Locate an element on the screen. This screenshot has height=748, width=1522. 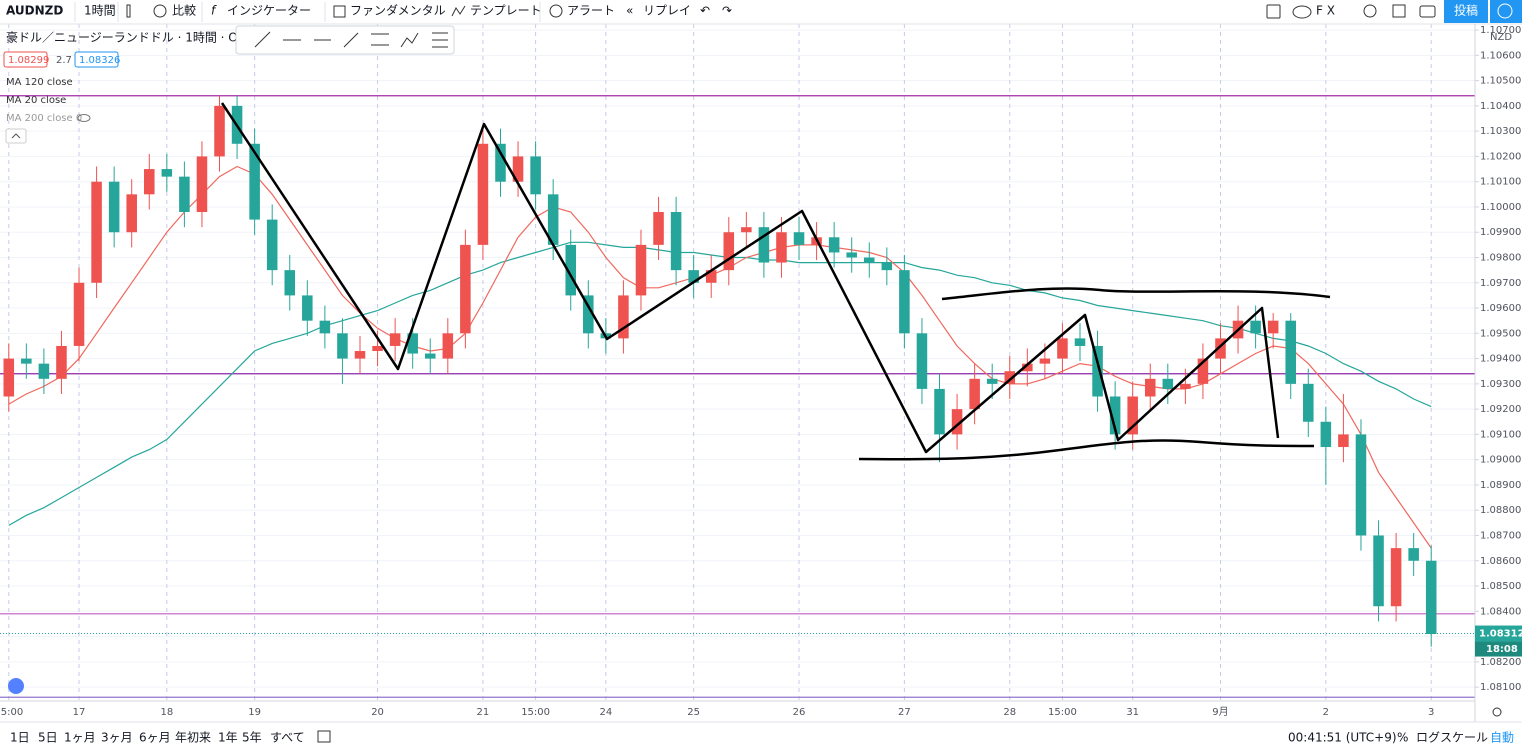
redo: ↷ is located at coordinates (727, 11).